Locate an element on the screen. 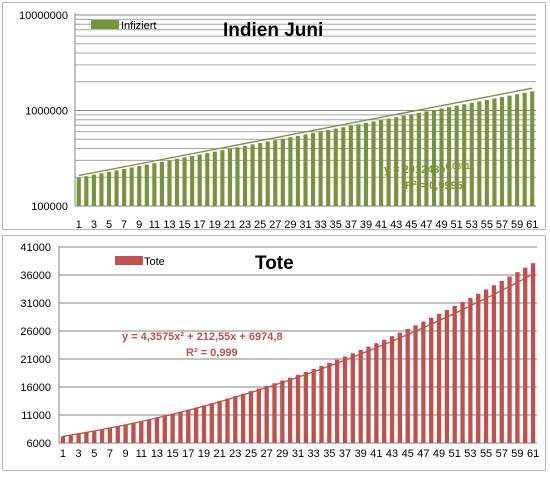 The height and width of the screenshot is (477, 550). y-tick-label: 6000 is located at coordinates (39, 444).